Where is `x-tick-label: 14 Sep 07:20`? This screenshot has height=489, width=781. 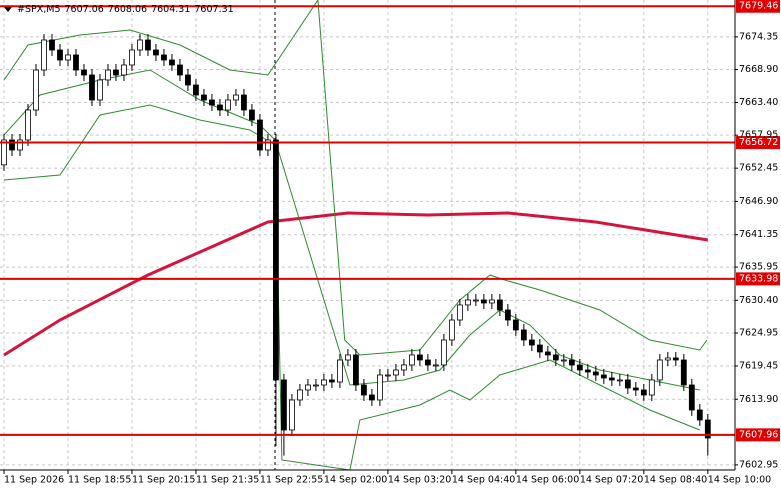 x-tick-label: 14 Sep 07:20 is located at coordinates (611, 480).